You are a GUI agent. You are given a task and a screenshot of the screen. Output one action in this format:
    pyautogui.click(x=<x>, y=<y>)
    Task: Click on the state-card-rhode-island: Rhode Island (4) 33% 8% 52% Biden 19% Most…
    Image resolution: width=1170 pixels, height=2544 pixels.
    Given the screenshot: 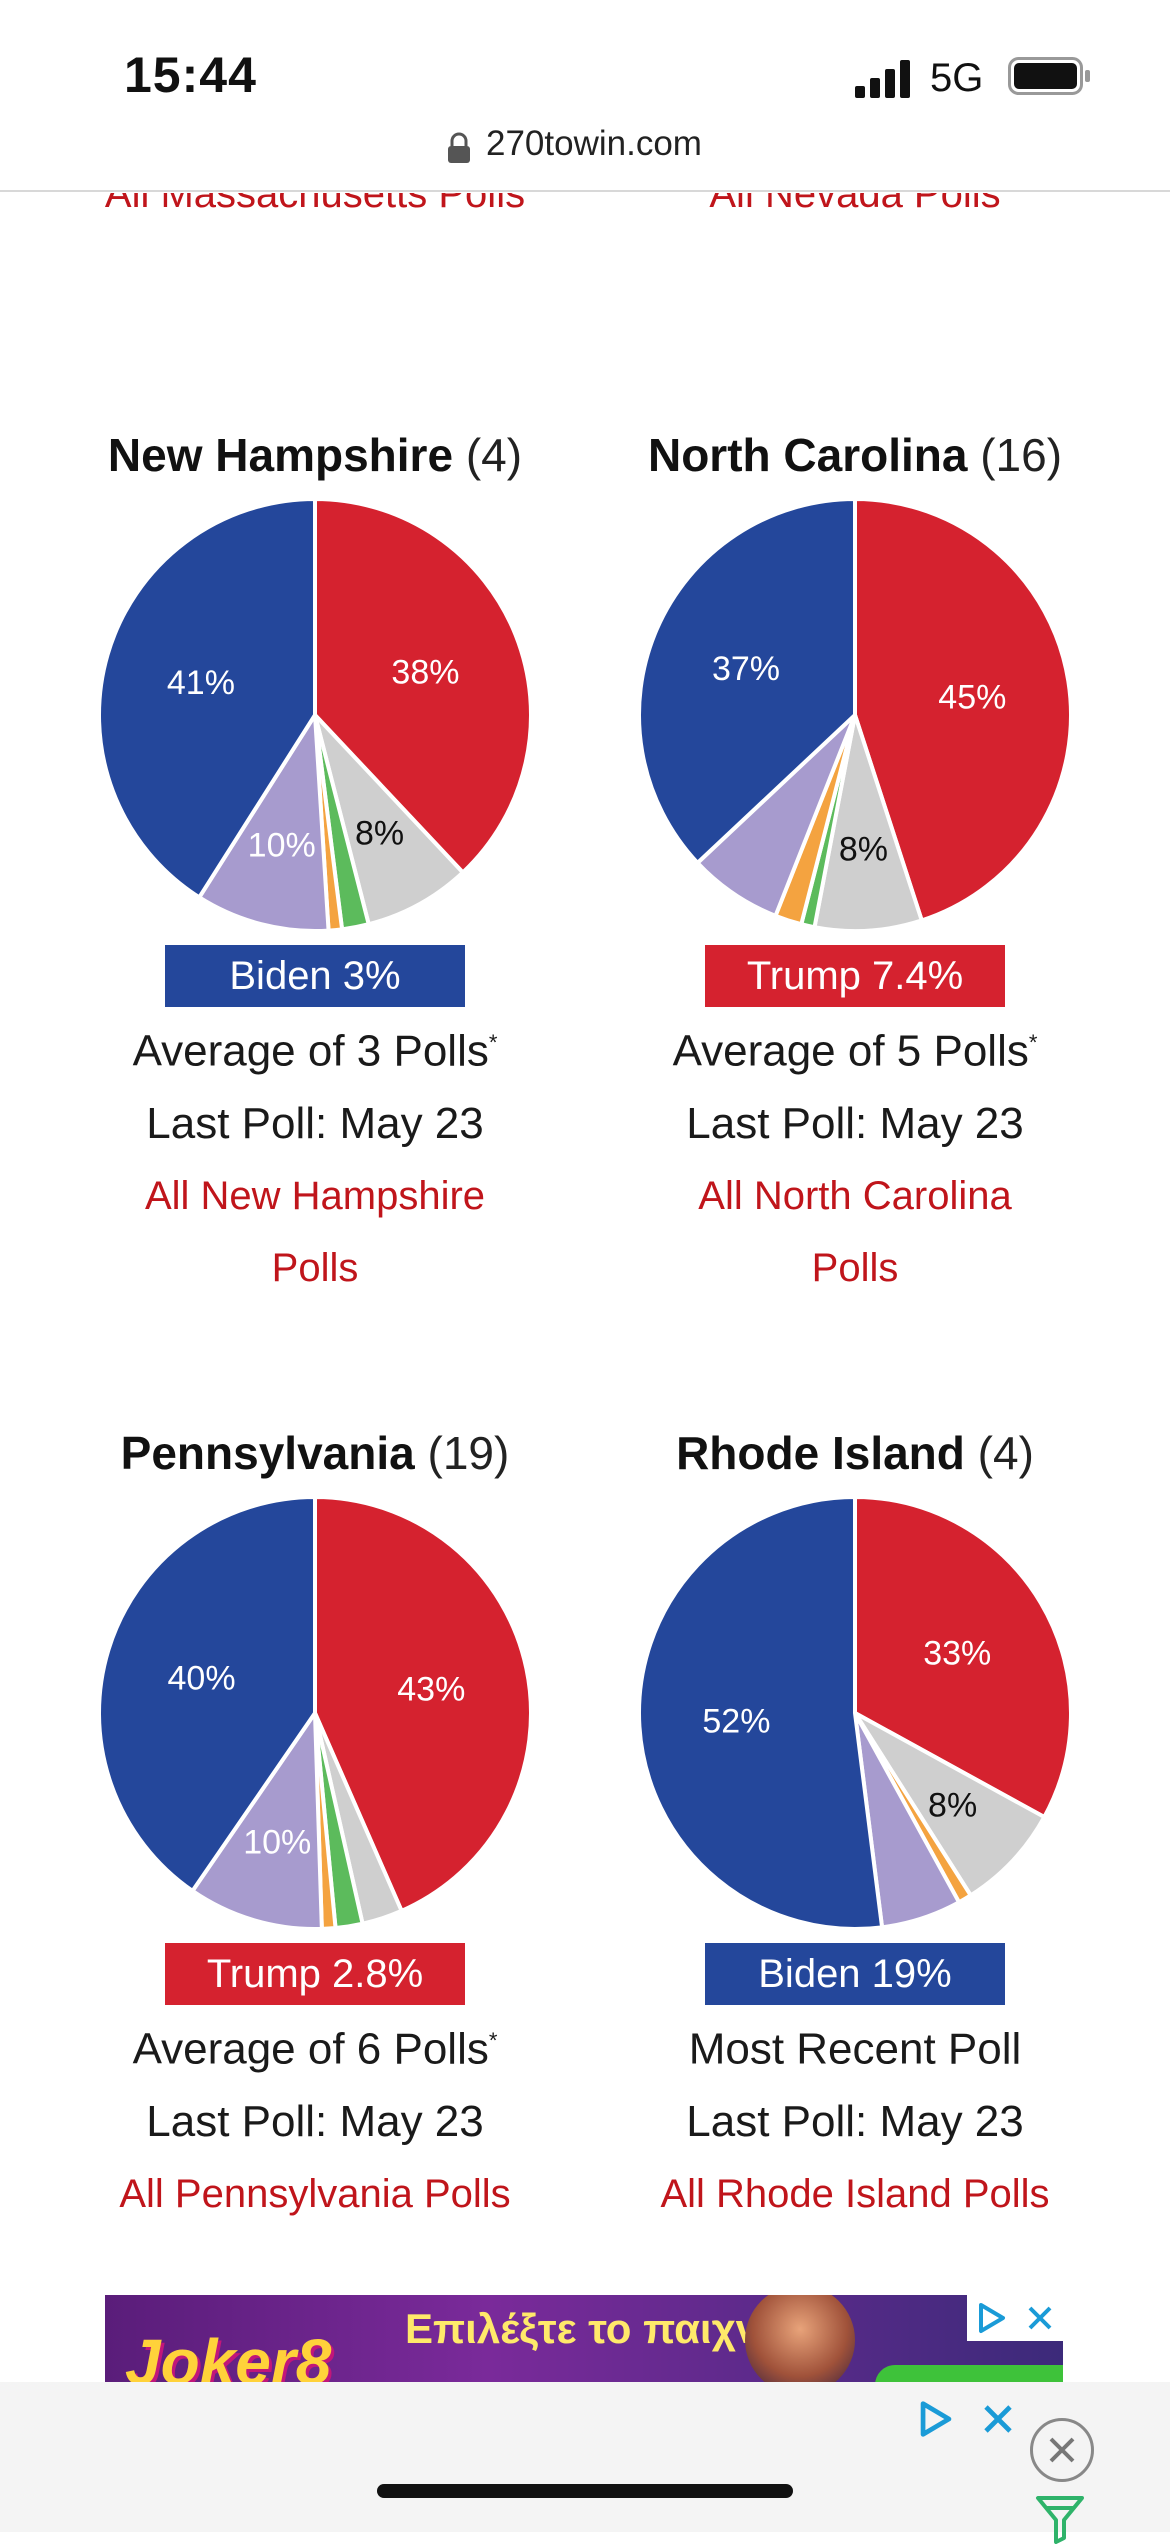 What is the action you would take?
    pyautogui.click(x=855, y=1826)
    